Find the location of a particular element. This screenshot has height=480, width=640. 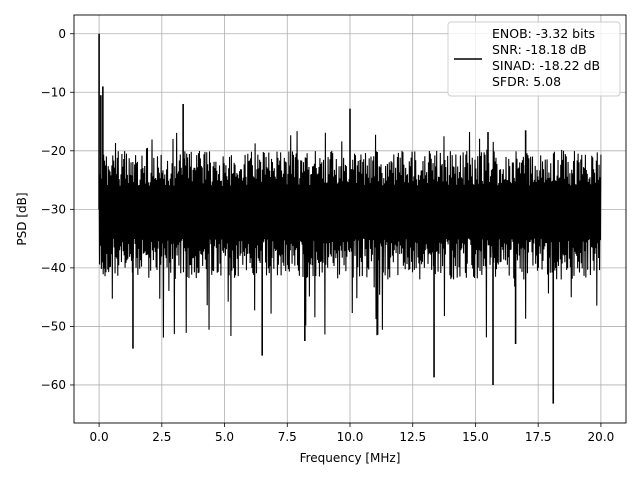

y-tick-label: −30 is located at coordinates (53, 210).